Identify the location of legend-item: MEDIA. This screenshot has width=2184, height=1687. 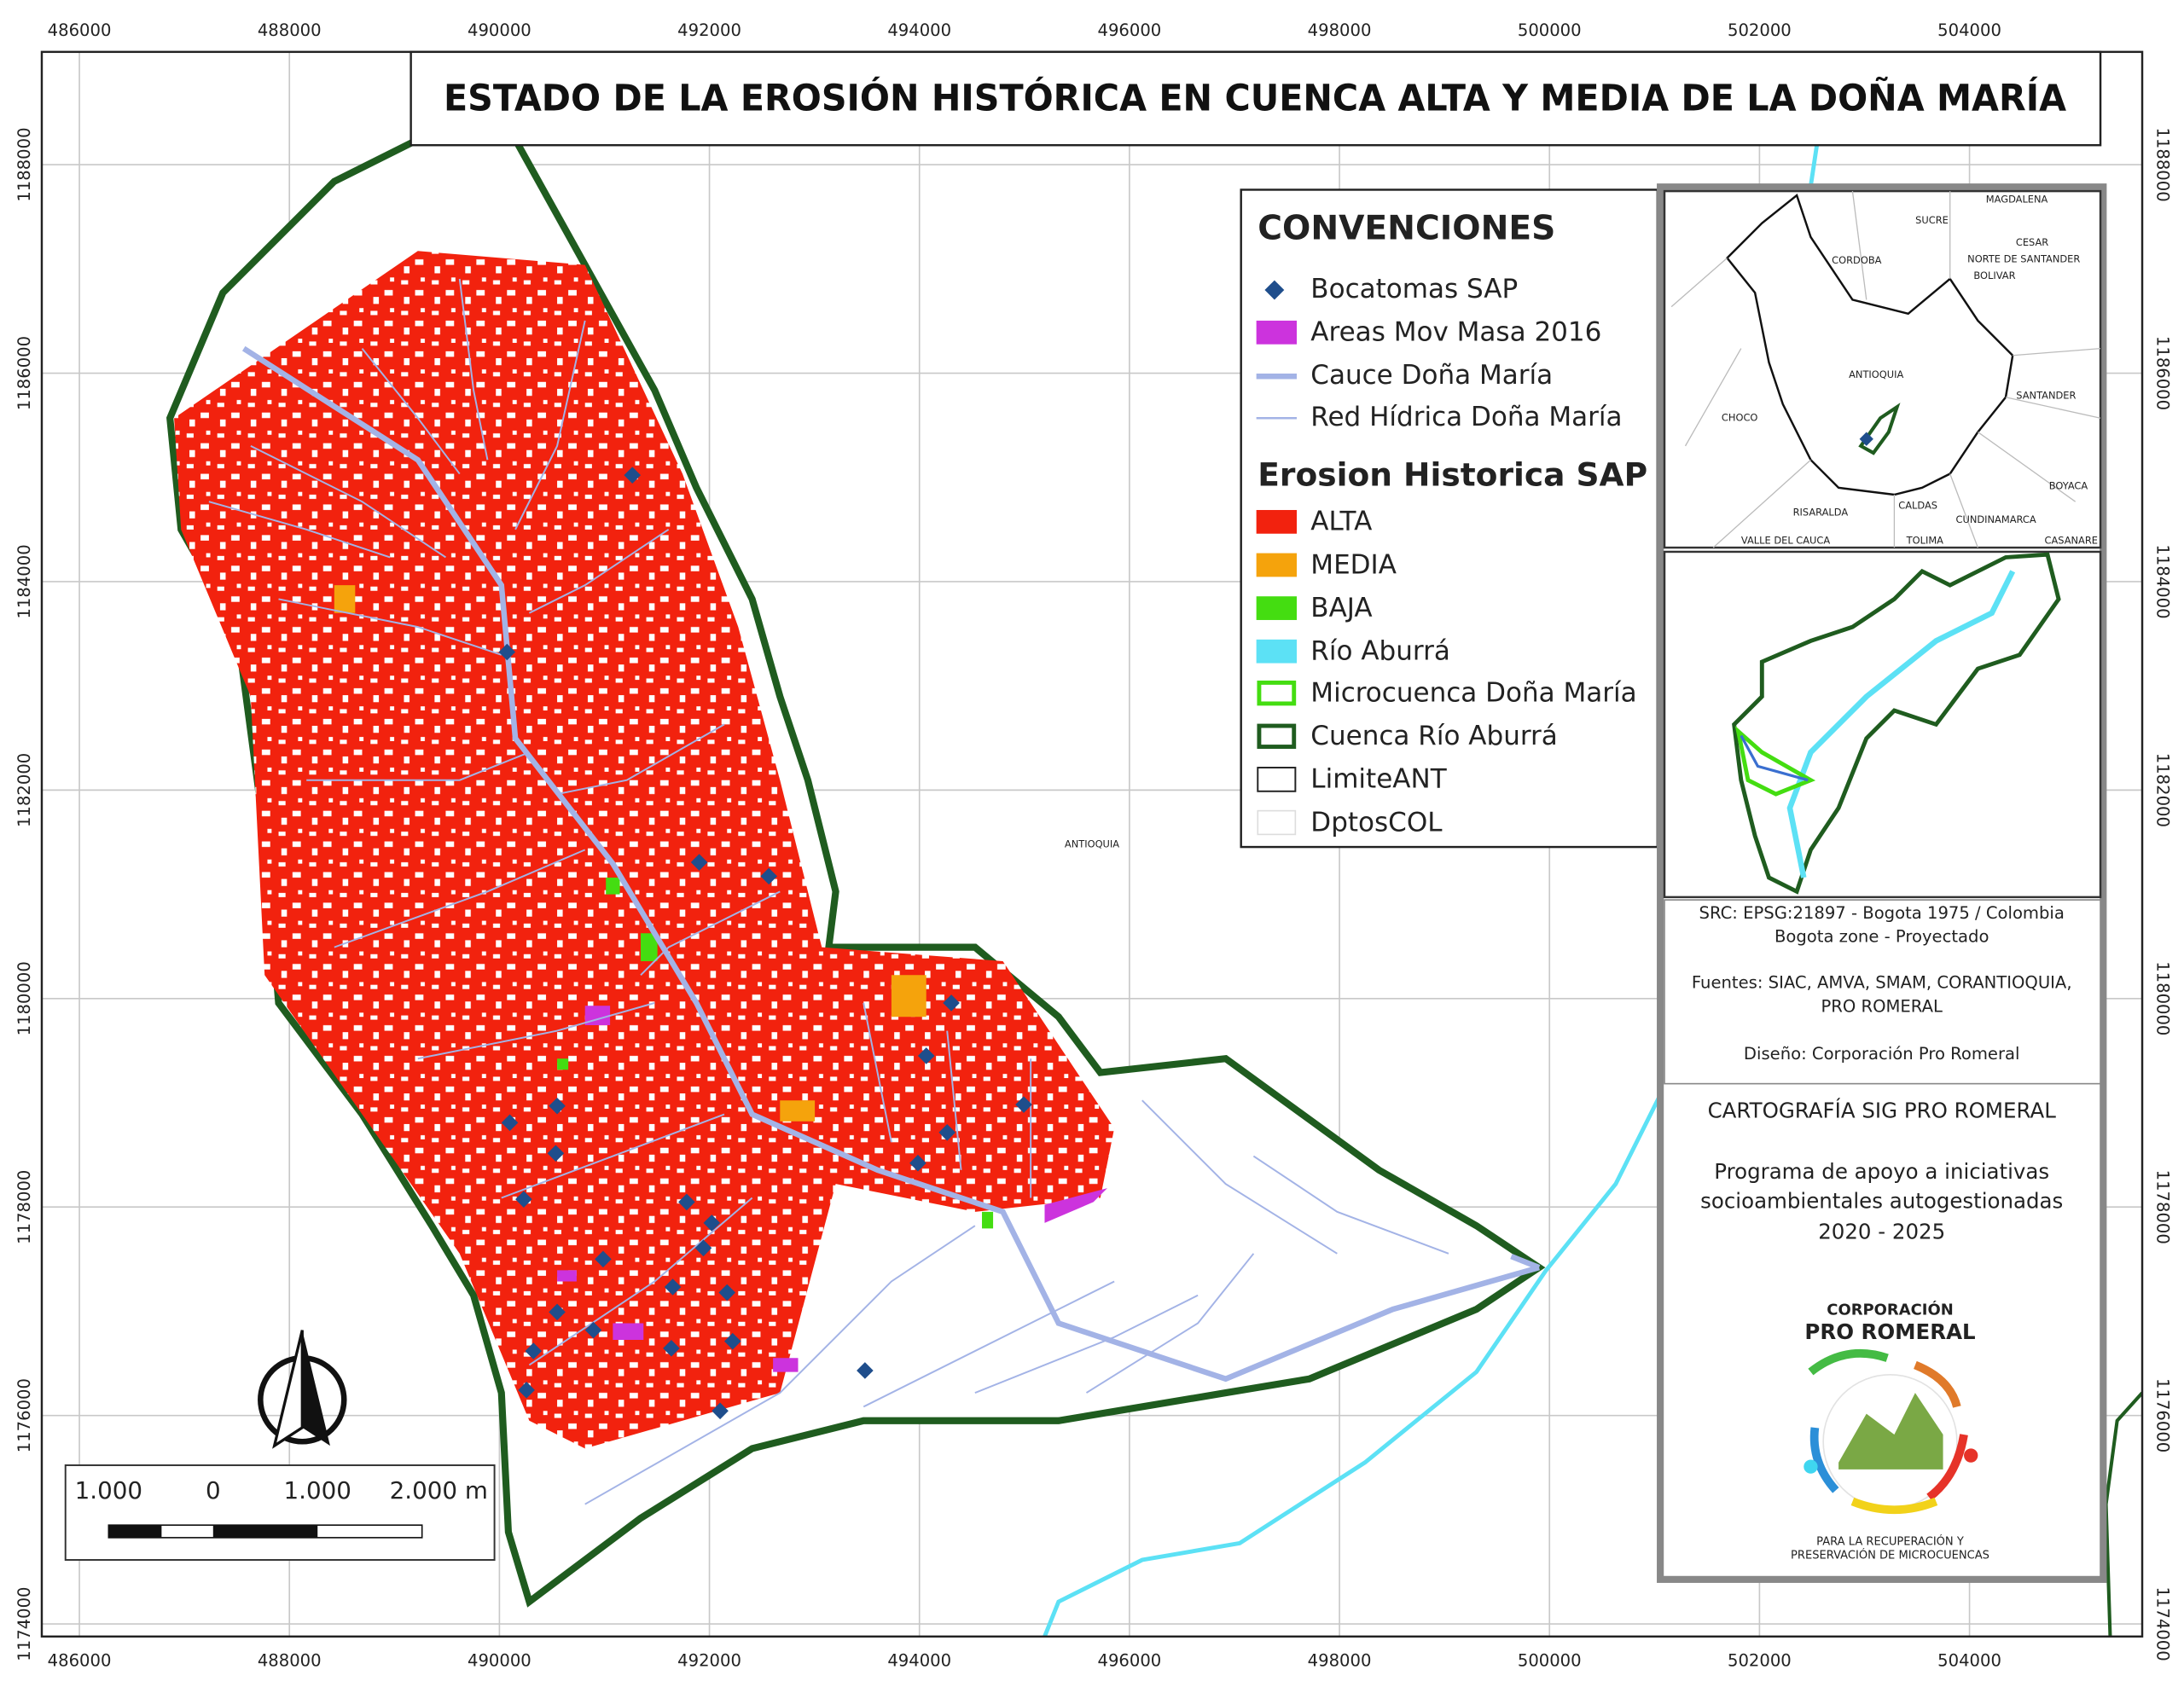
(1354, 565).